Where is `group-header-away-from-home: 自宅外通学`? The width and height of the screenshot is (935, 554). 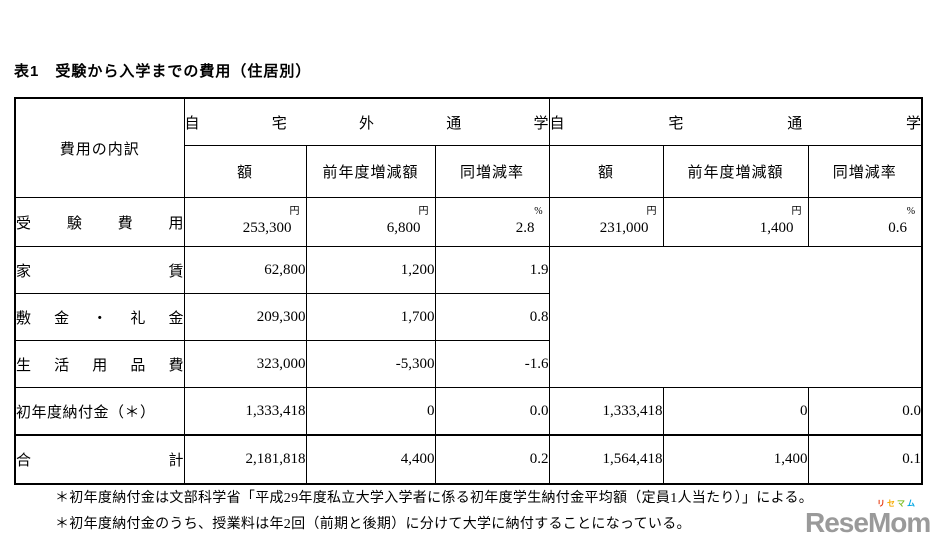 group-header-away-from-home: 自宅外通学 is located at coordinates (366, 121).